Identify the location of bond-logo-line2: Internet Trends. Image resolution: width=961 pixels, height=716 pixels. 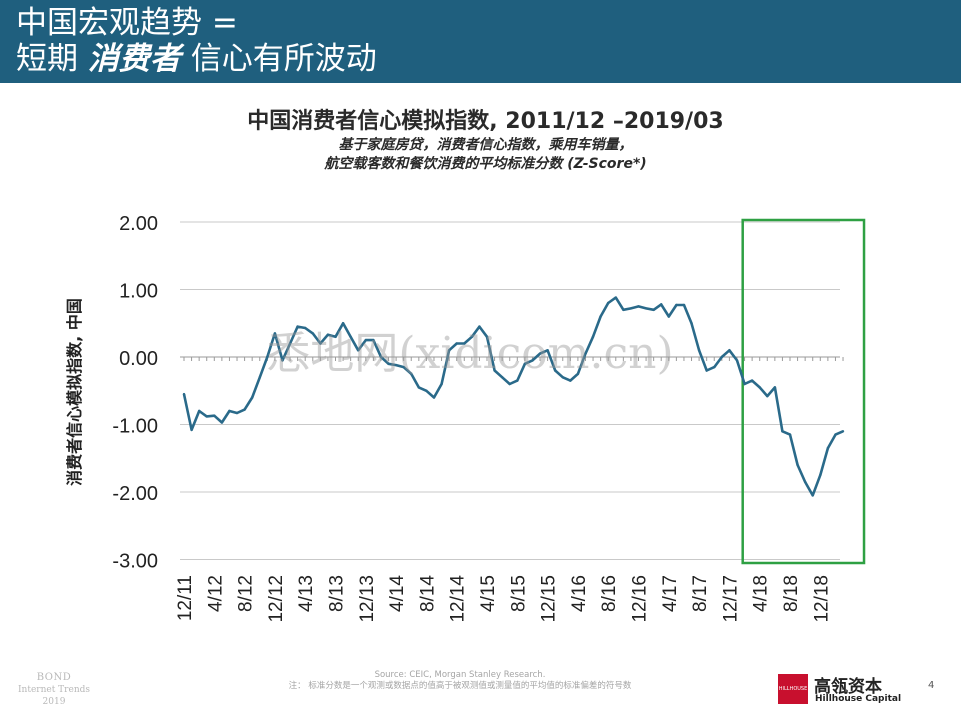
(53, 690).